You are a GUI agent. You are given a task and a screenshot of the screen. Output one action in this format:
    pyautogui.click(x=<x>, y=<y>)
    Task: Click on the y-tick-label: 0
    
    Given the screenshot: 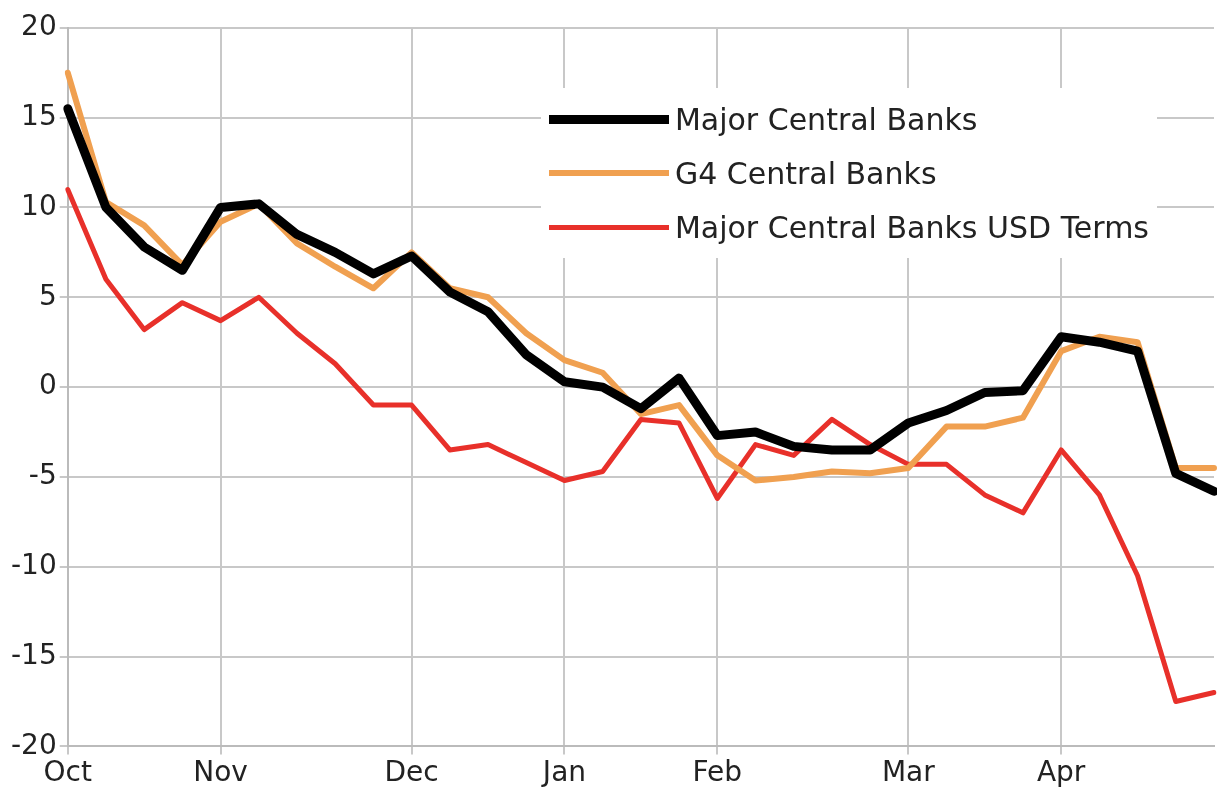 What is the action you would take?
    pyautogui.click(x=47, y=385)
    